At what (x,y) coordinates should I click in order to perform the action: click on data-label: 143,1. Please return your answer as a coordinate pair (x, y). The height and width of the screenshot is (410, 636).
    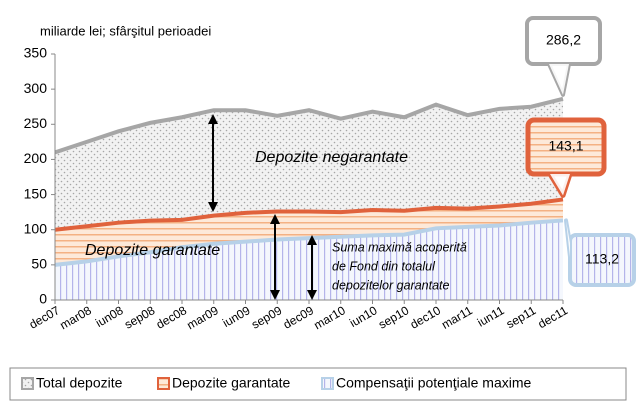
    Looking at the image, I should click on (565, 146).